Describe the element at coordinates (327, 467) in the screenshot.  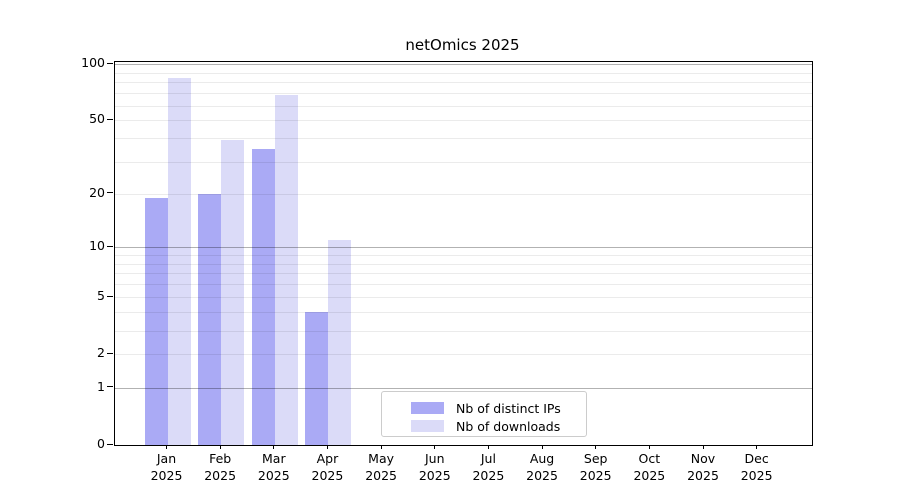
I see `x-tick-label-apr: Apr 2025` at that location.